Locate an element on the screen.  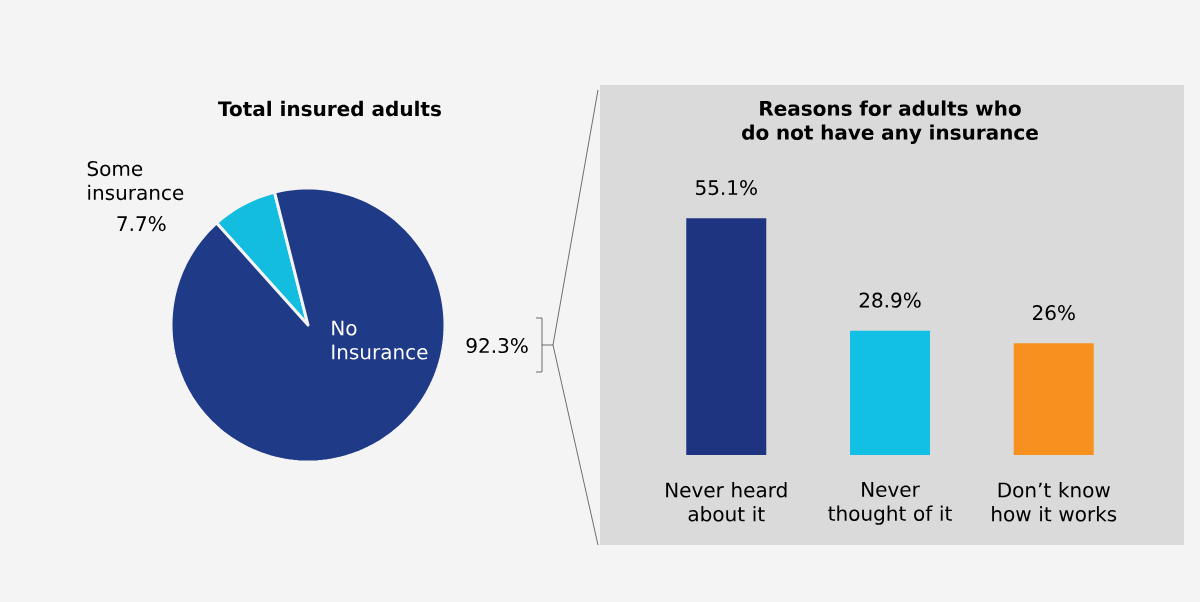
data-label: 28.9% is located at coordinates (890, 300).